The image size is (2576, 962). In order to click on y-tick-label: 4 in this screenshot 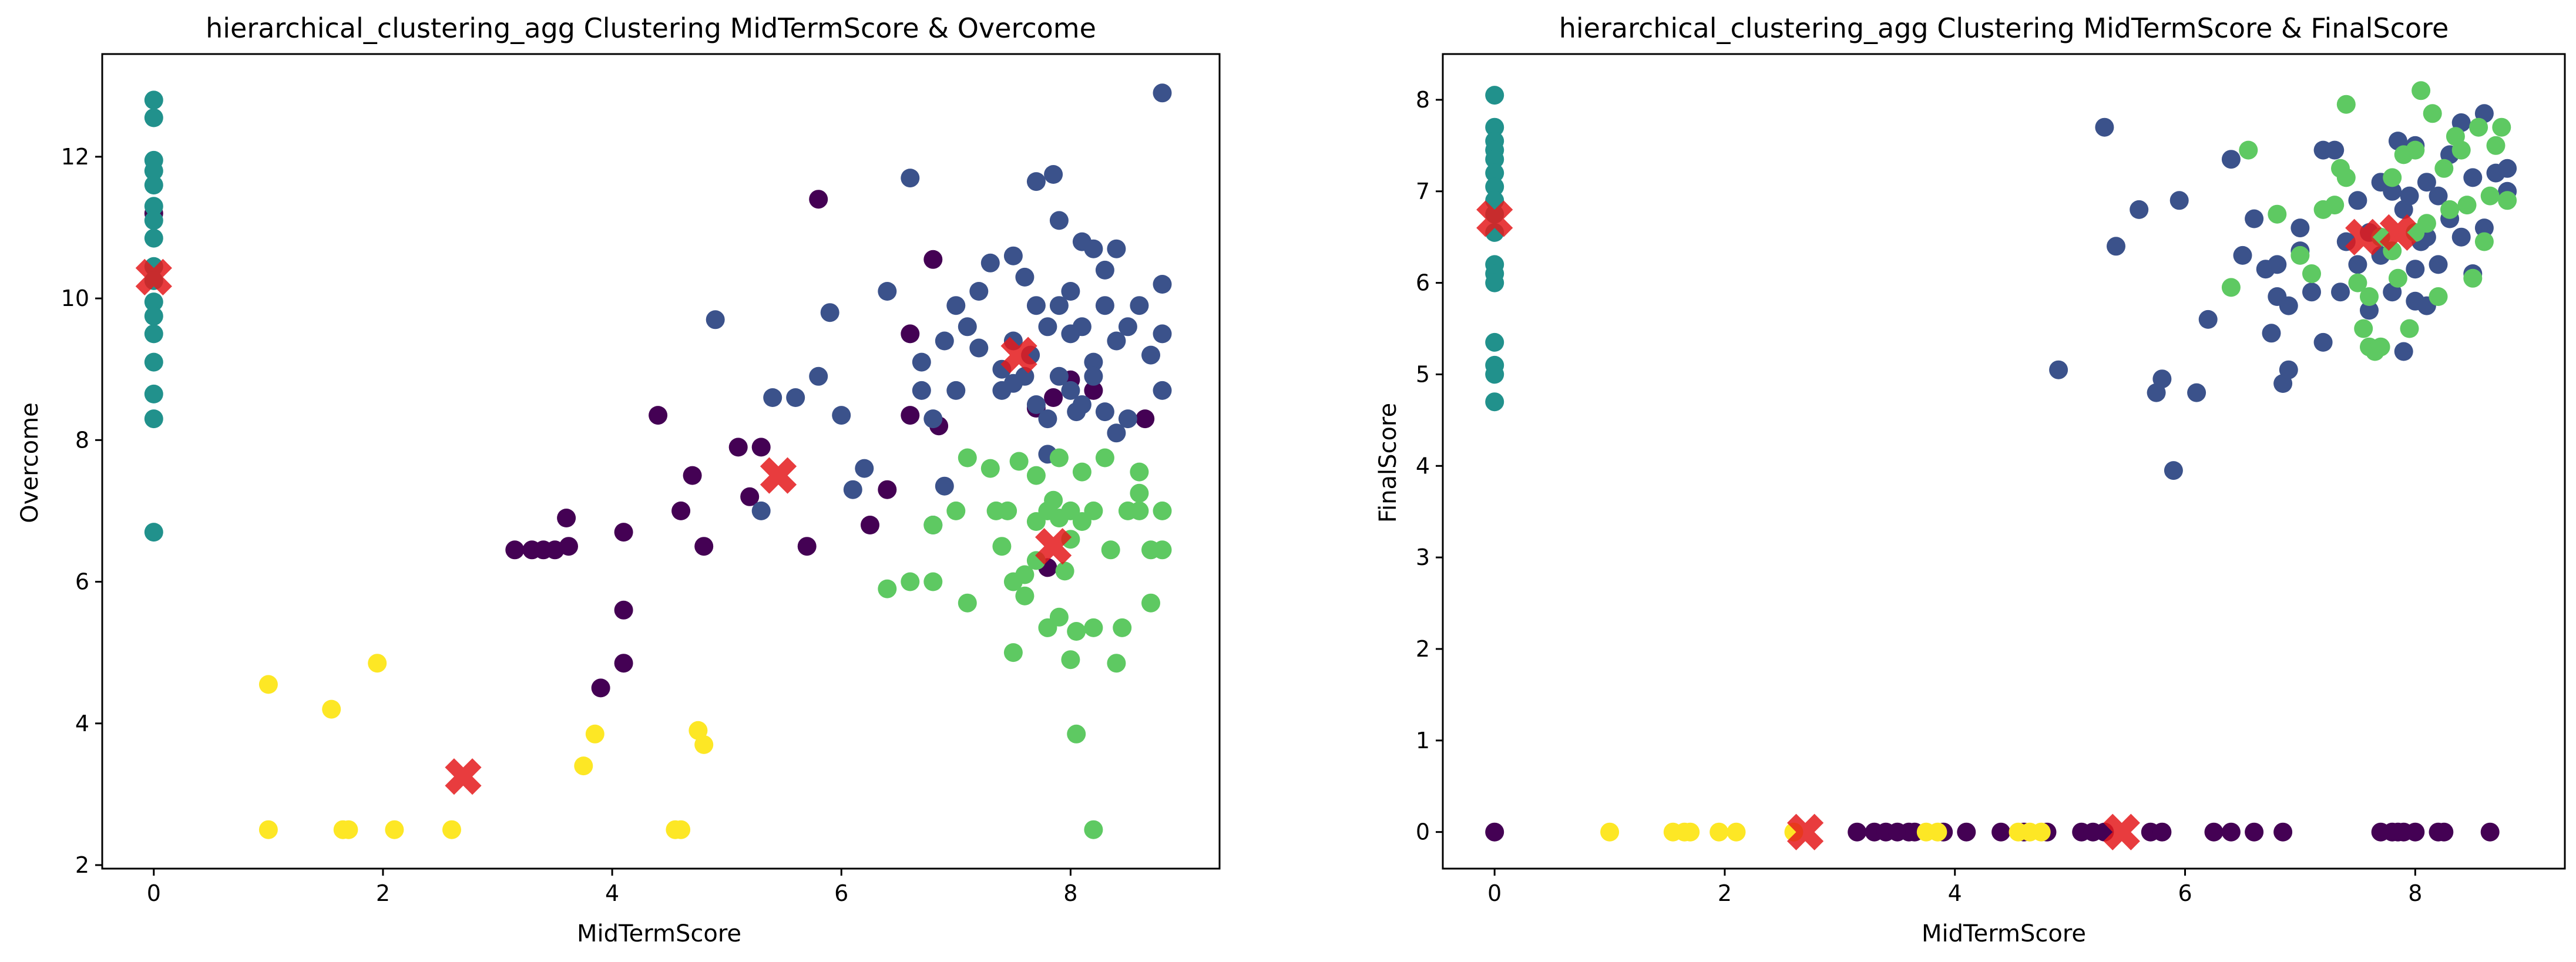, I will do `click(82, 723)`.